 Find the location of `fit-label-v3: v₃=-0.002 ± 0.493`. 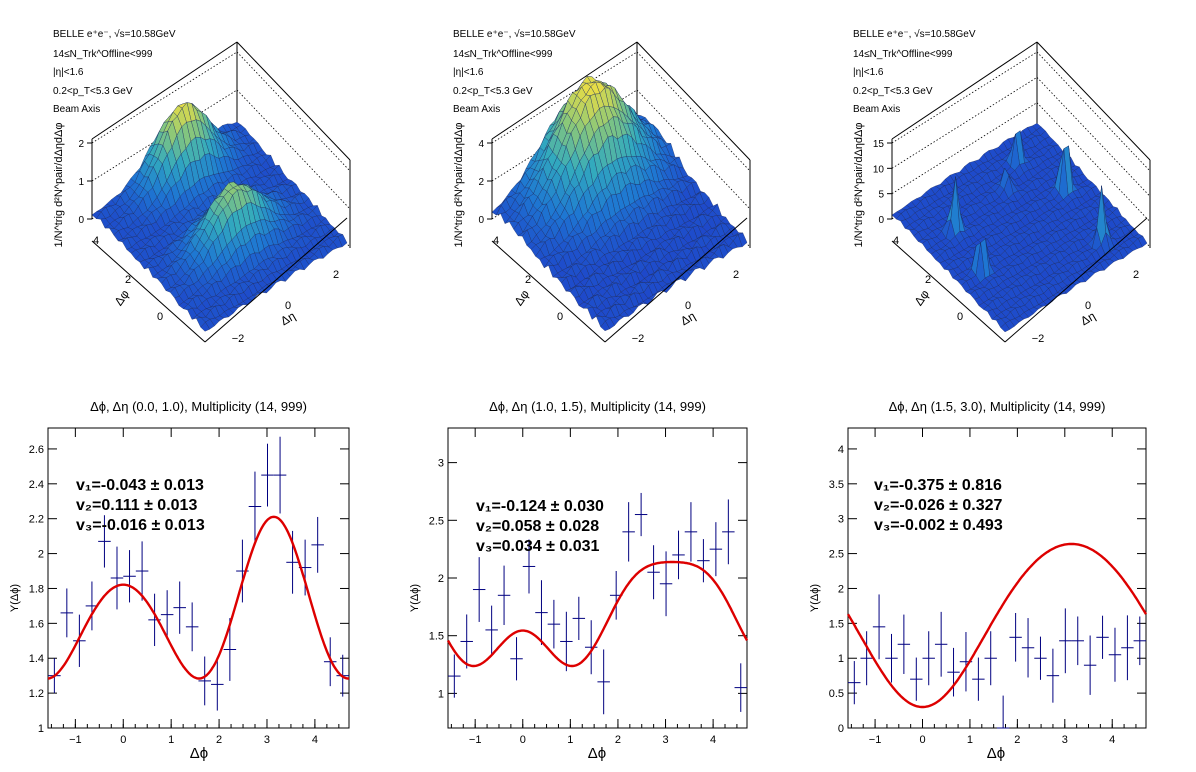

fit-label-v3: v₃=-0.002 ± 0.493 is located at coordinates (938, 525).